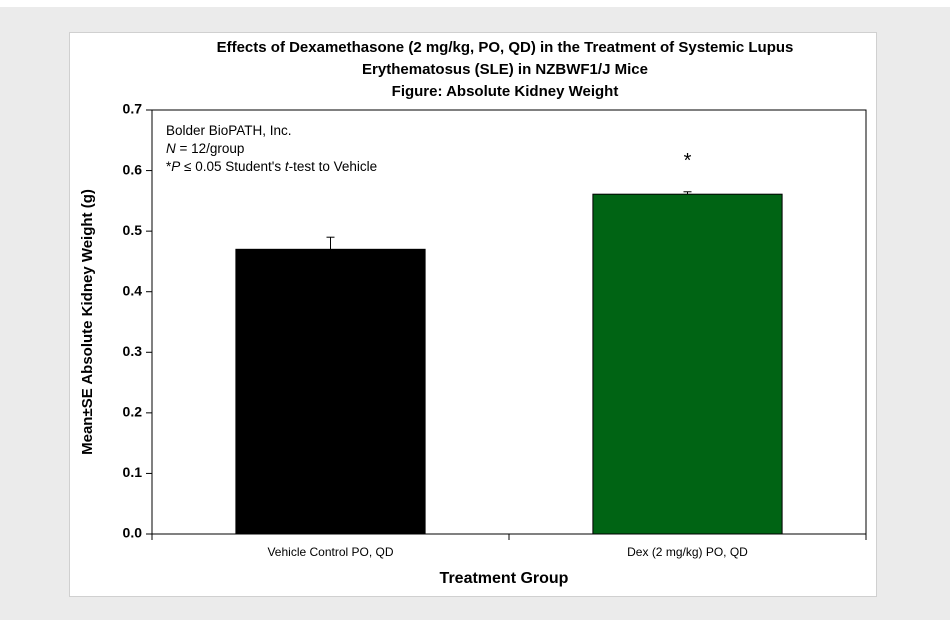 The image size is (950, 620). Describe the element at coordinates (133, 290) in the screenshot. I see `y-tick-label: 0.4` at that location.